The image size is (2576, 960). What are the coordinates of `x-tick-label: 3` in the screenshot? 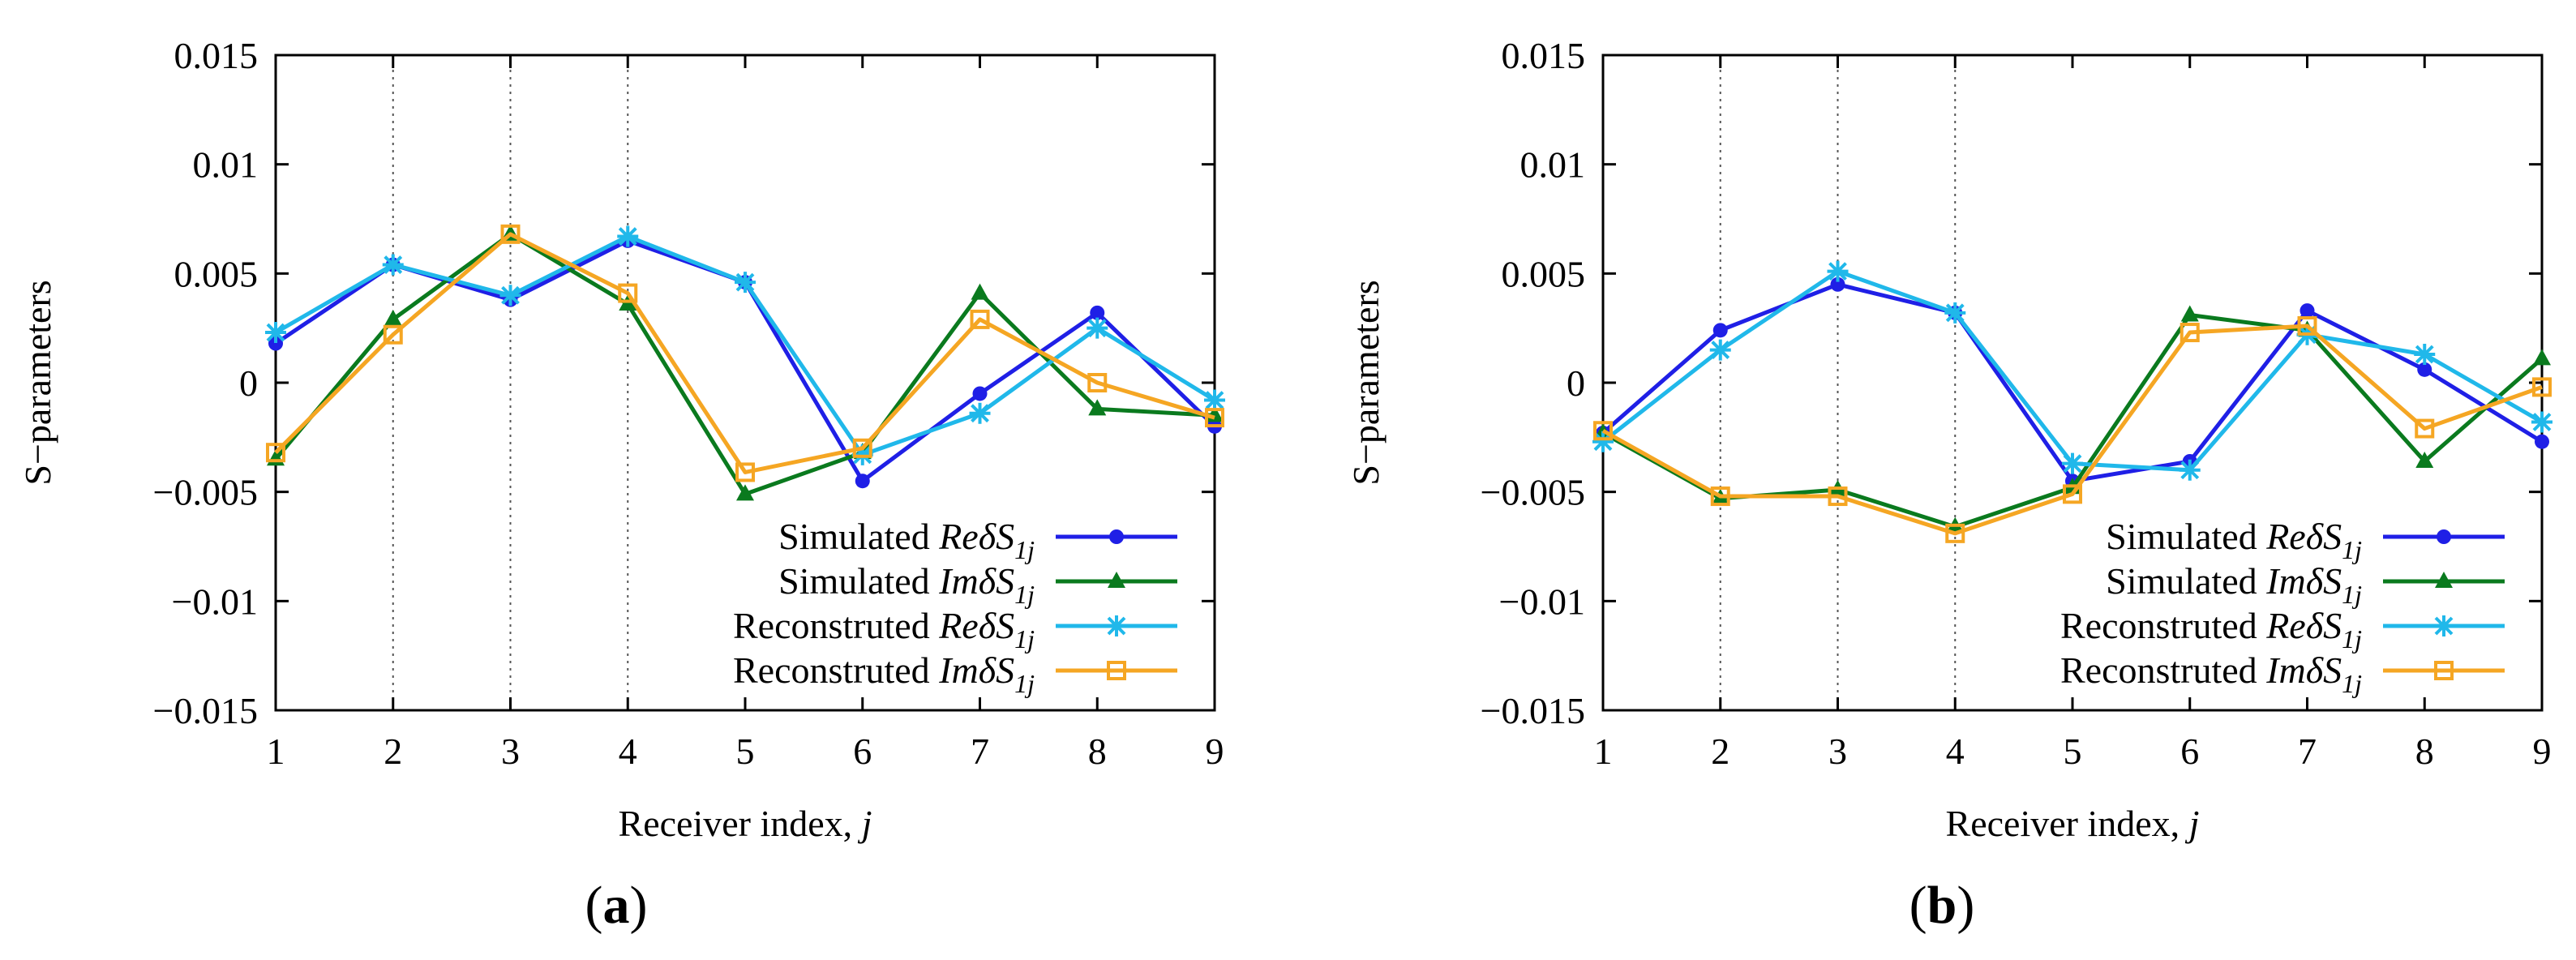 It's located at (1837, 752).